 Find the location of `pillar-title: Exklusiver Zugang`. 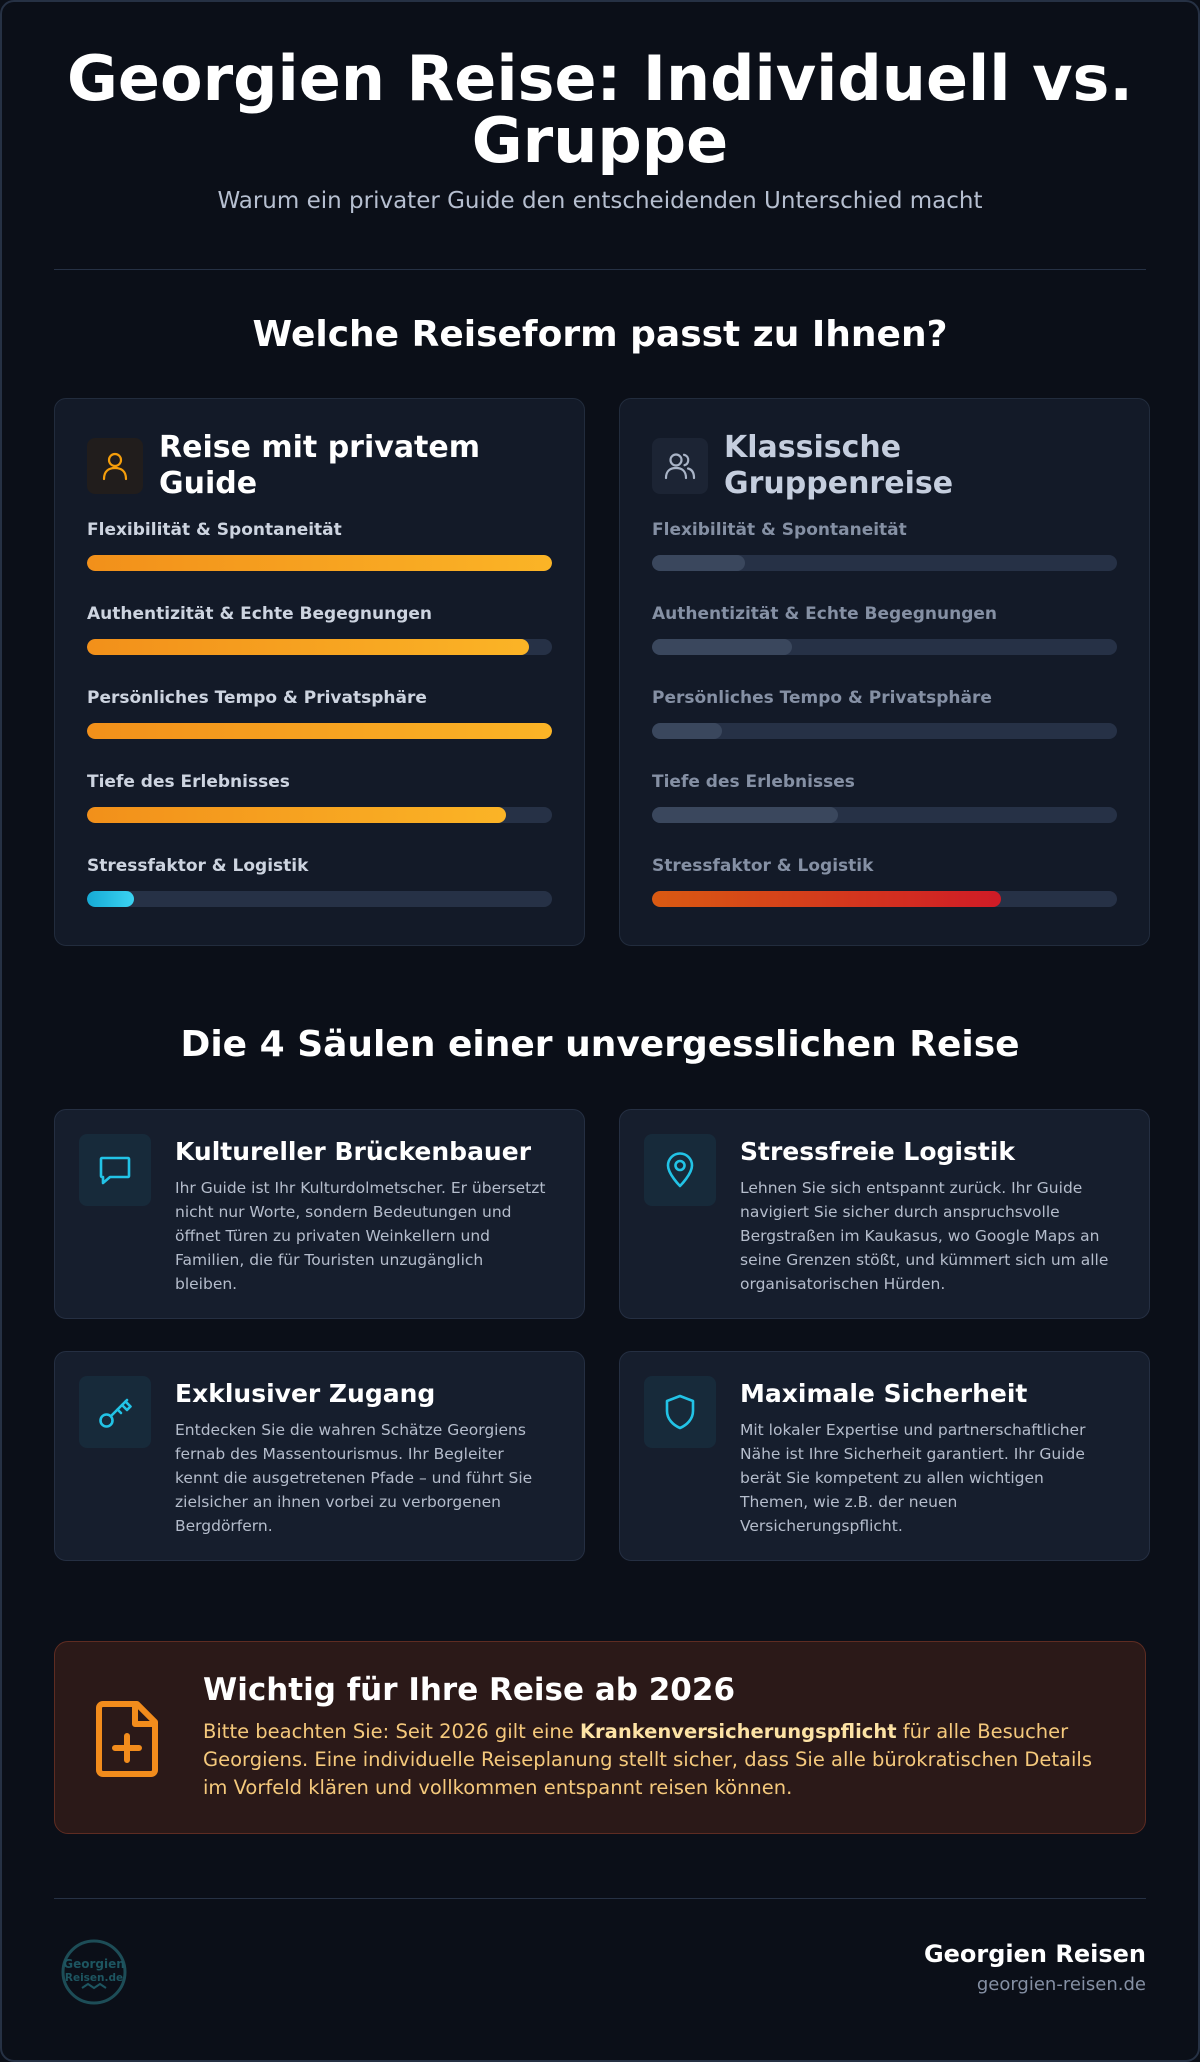

pillar-title: Exklusiver Zugang is located at coordinates (305, 1393).